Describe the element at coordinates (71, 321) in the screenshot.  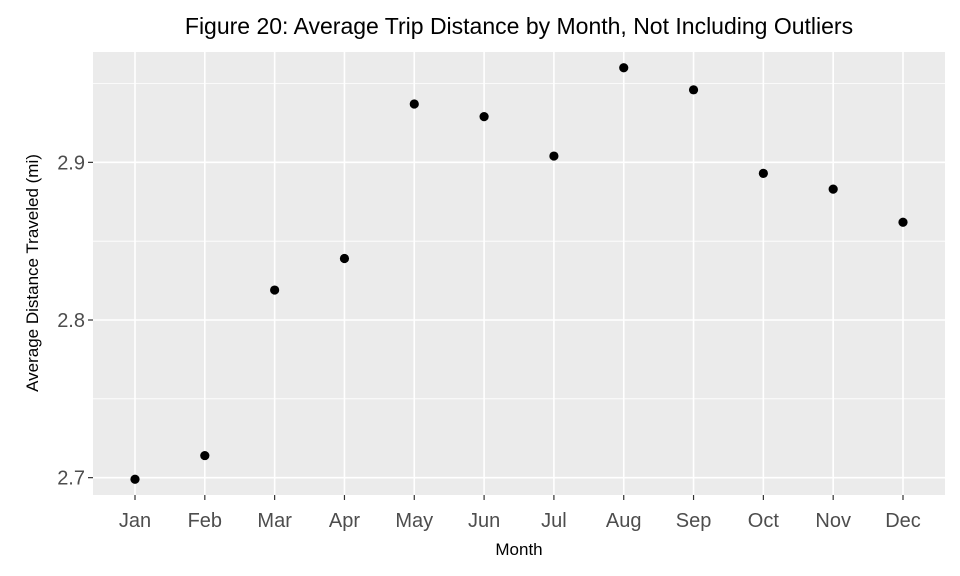
I see `y-tick-label: 2.8` at that location.